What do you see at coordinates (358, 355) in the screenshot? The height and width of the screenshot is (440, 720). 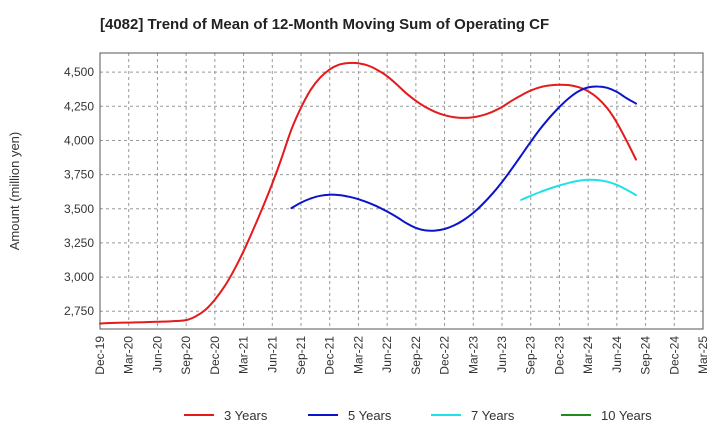 I see `x-tick-label: Mar-22` at bounding box center [358, 355].